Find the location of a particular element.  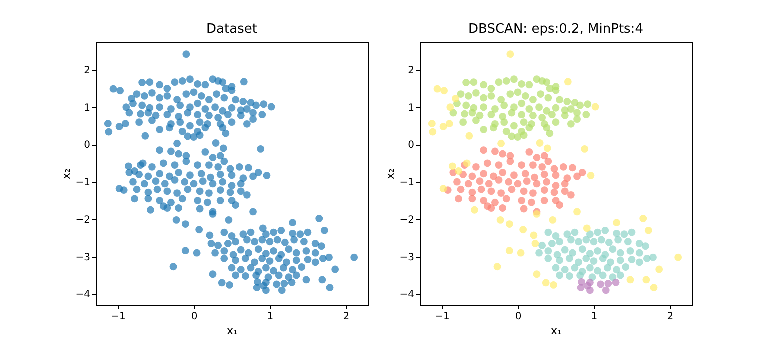

chart-title: DBSCAN: eps:0.2, MinPts:4 is located at coordinates (556, 29).